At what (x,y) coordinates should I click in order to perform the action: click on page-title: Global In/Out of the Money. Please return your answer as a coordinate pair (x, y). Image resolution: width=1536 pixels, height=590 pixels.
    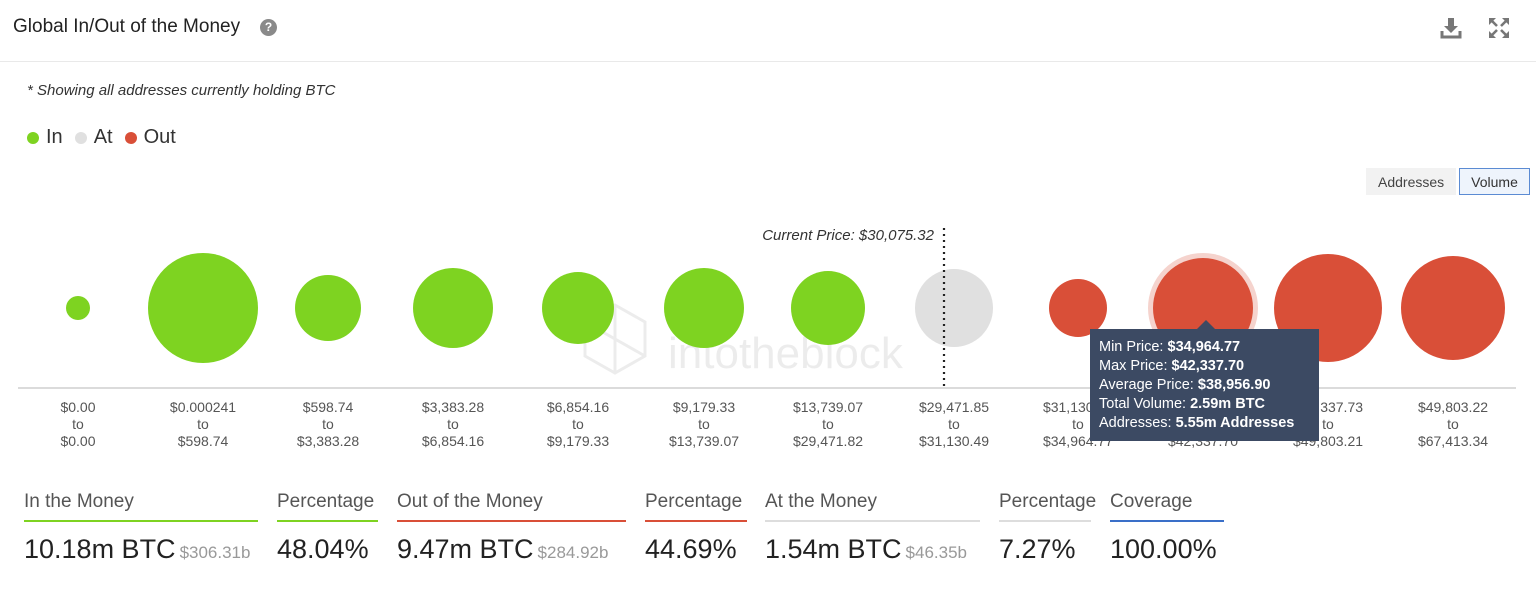
    Looking at the image, I should click on (127, 26).